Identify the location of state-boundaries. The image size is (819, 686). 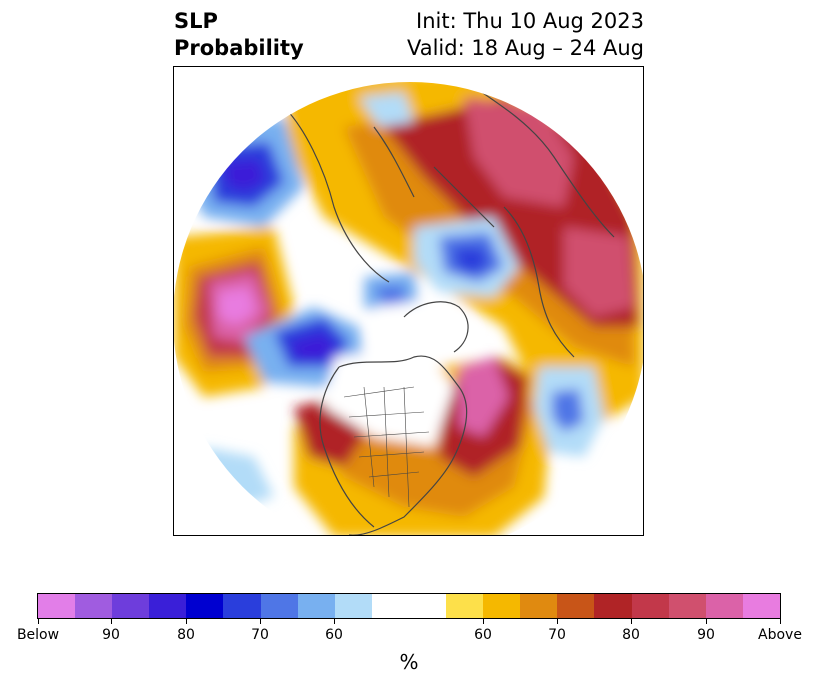
(386, 447).